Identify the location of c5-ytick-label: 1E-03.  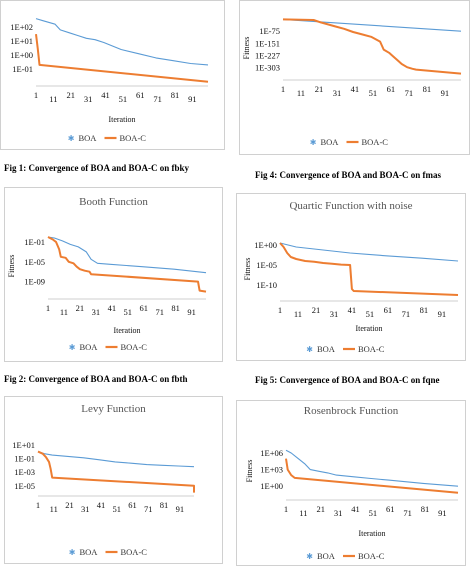
(24, 472).